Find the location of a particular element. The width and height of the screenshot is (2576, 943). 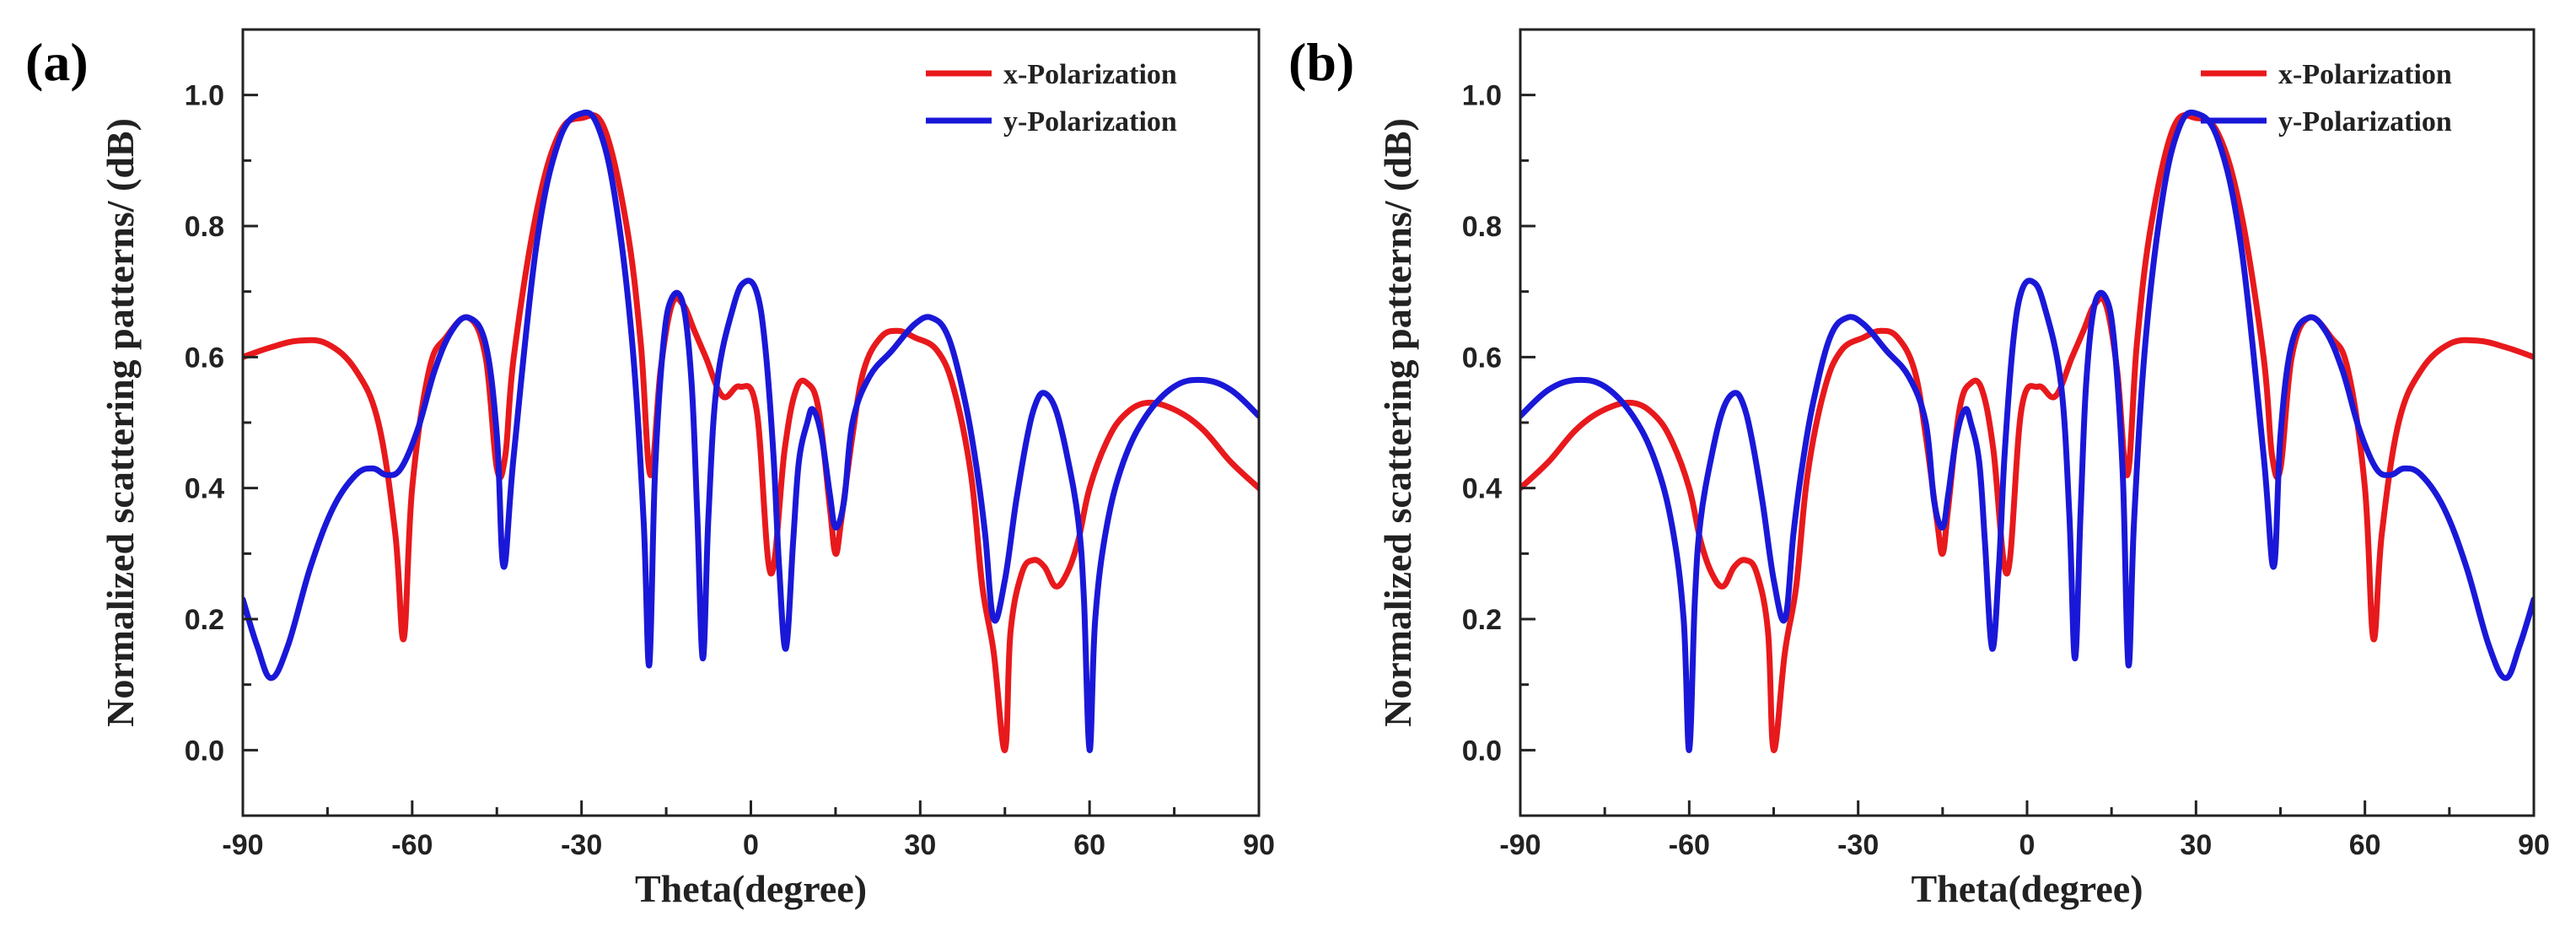

panel-label: (b) is located at coordinates (1321, 62).